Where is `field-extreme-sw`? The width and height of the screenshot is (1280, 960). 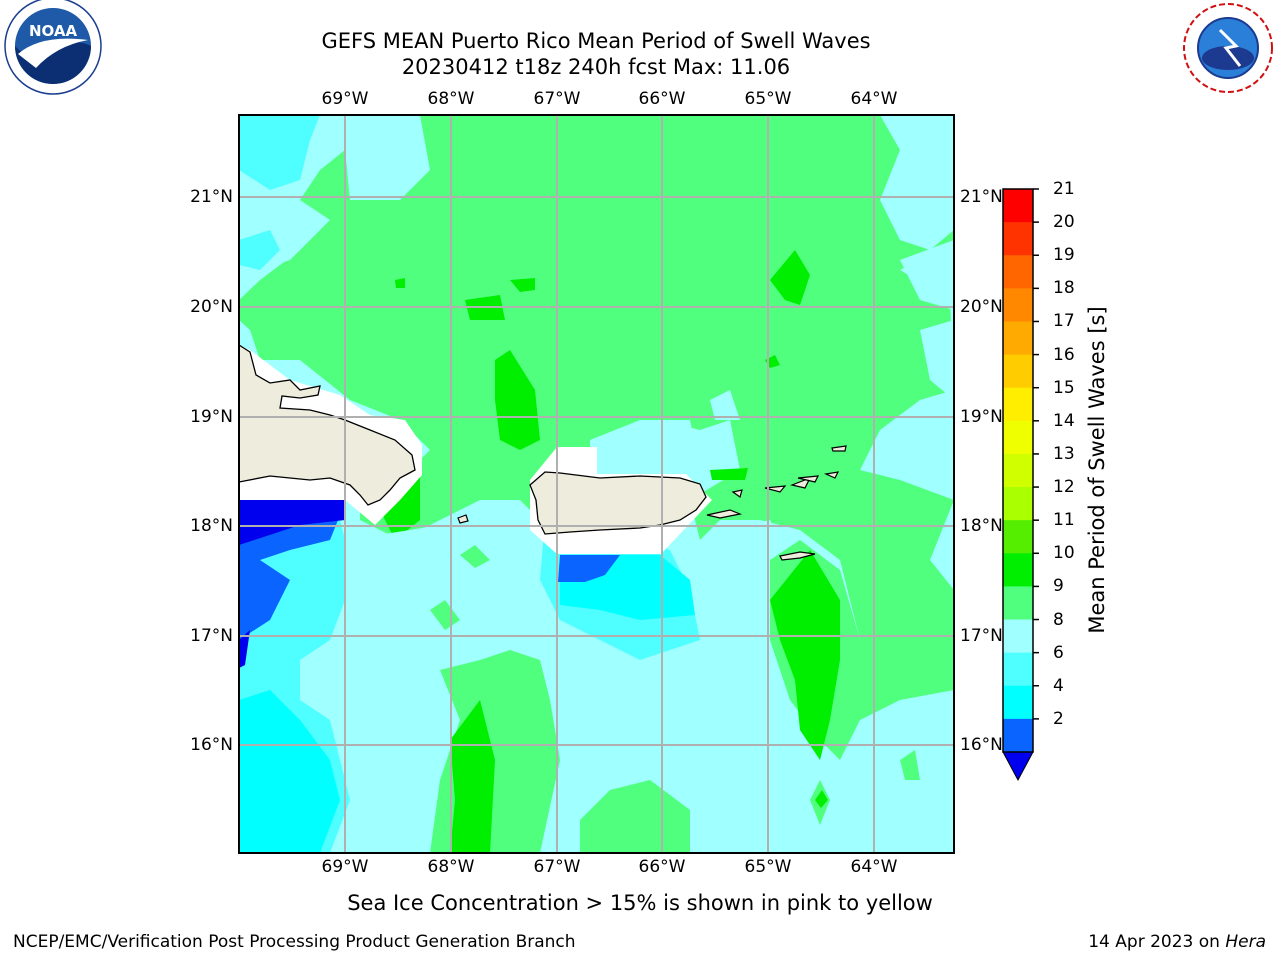 field-extreme-sw is located at coordinates (292, 522).